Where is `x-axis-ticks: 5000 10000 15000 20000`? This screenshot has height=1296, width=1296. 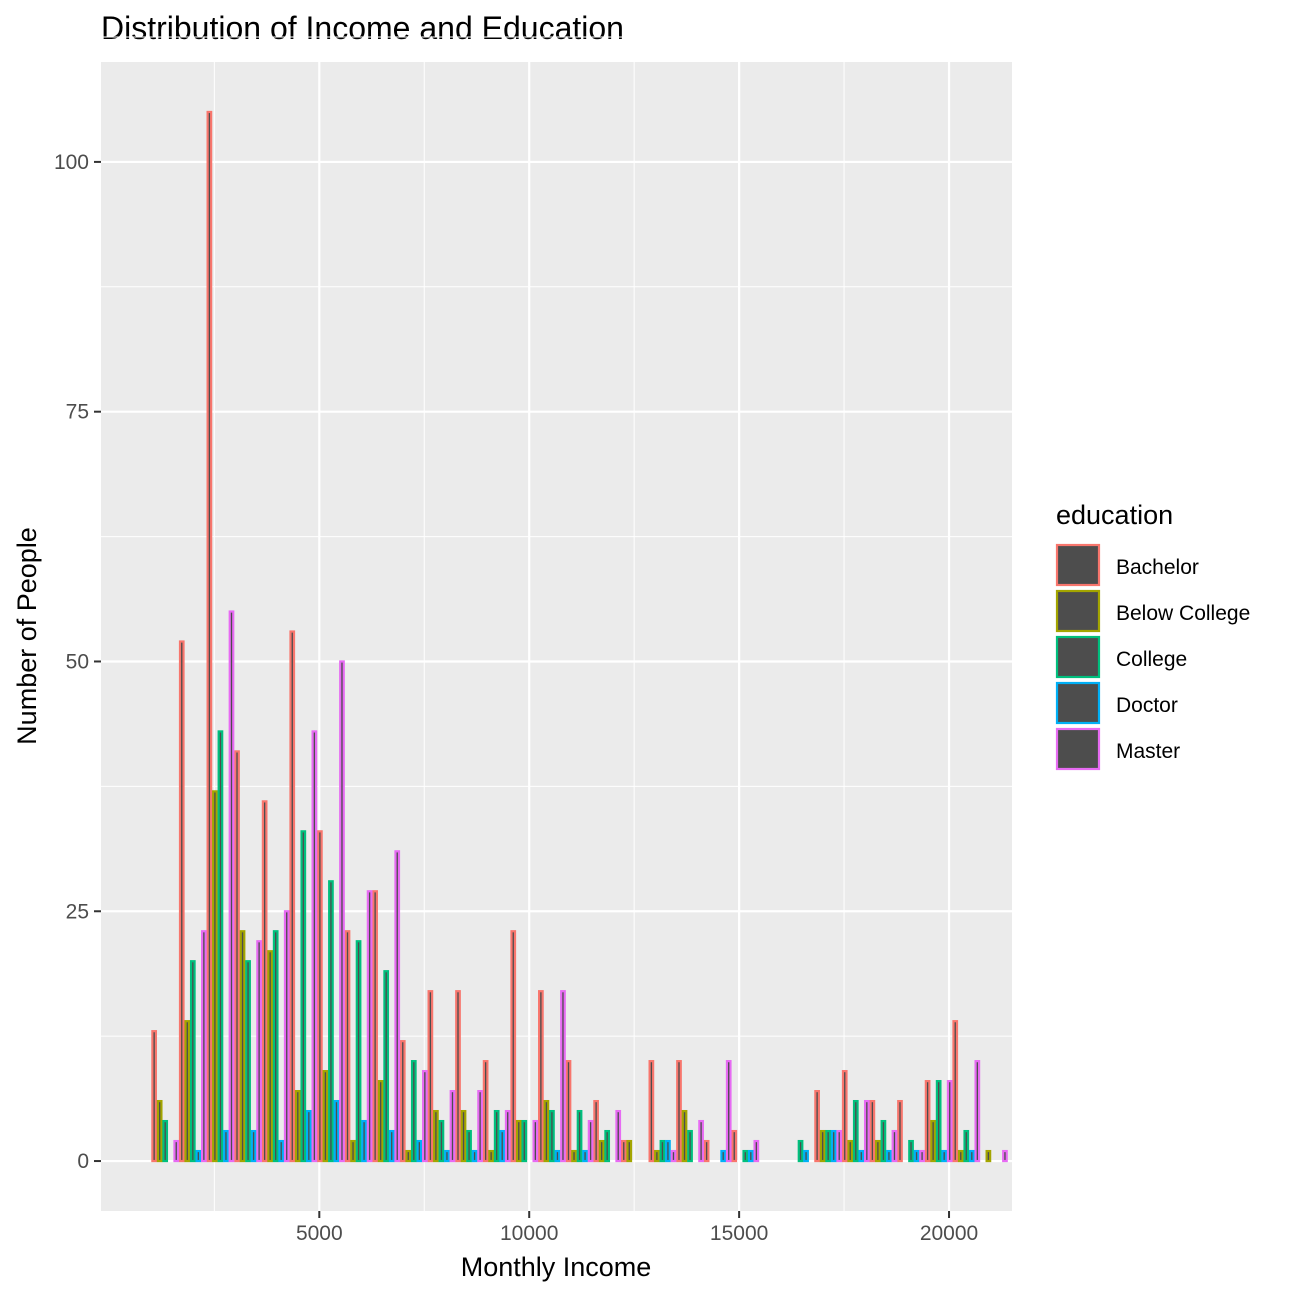
x-axis-ticks: 5000 10000 15000 20000 is located at coordinates (637, 1228).